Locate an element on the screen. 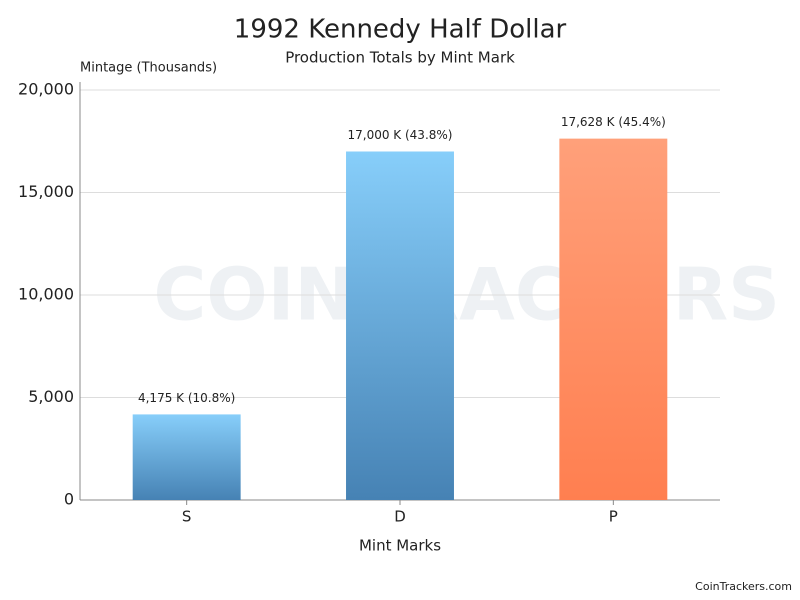 The height and width of the screenshot is (600, 800). y-tick-label: 5,000 is located at coordinates (51, 396).